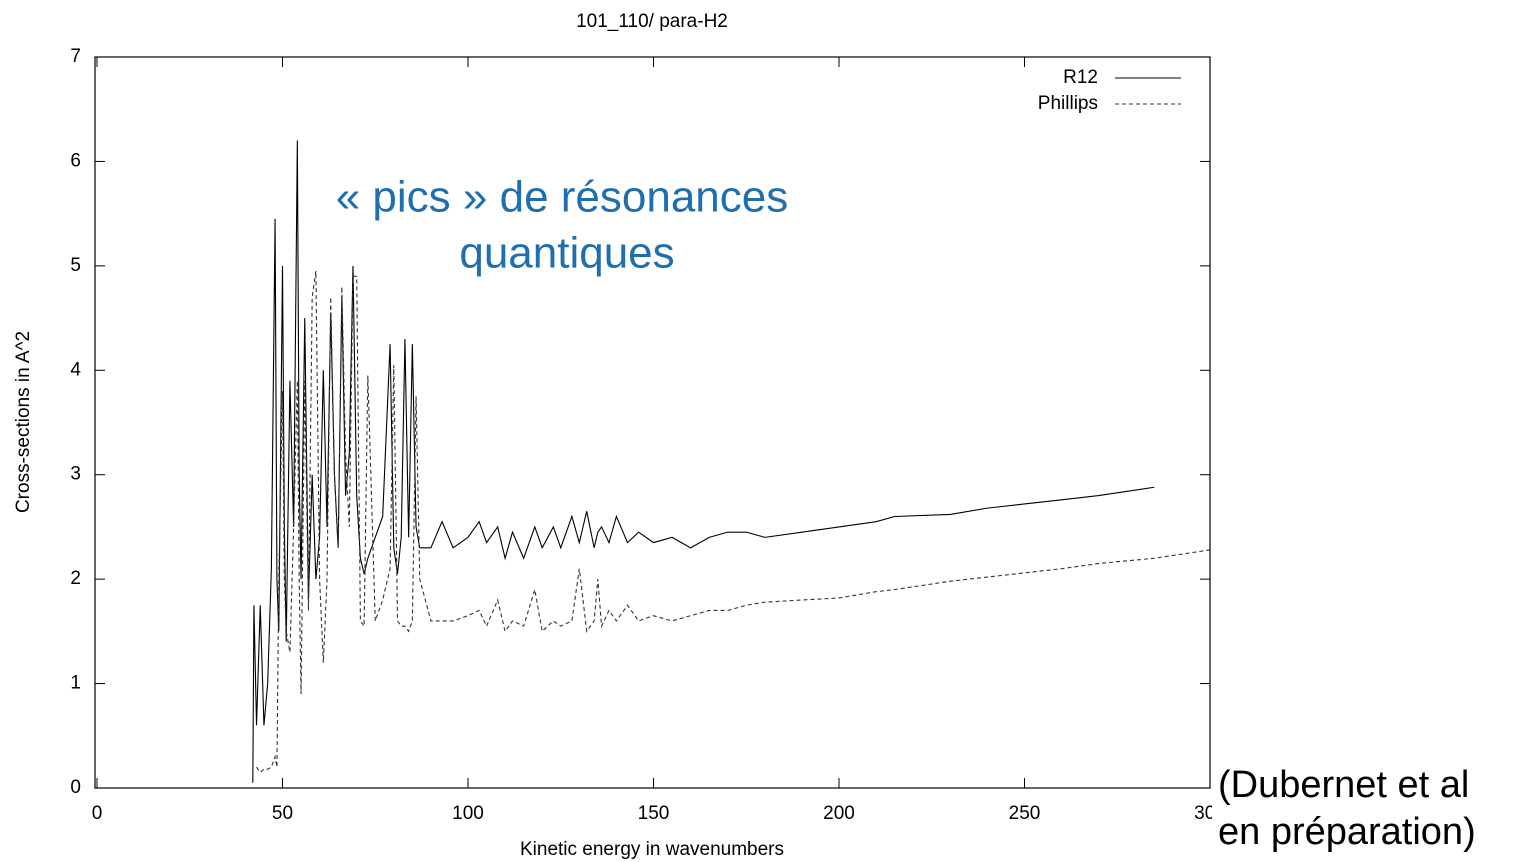 The height and width of the screenshot is (862, 1521). I want to click on annotation: quantiques, so click(566, 253).